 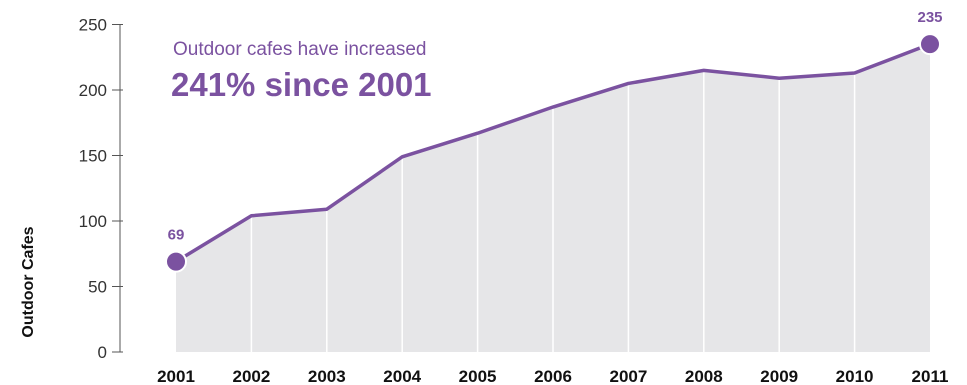 I want to click on x-tick-label-2003: 2003, so click(x=327, y=376).